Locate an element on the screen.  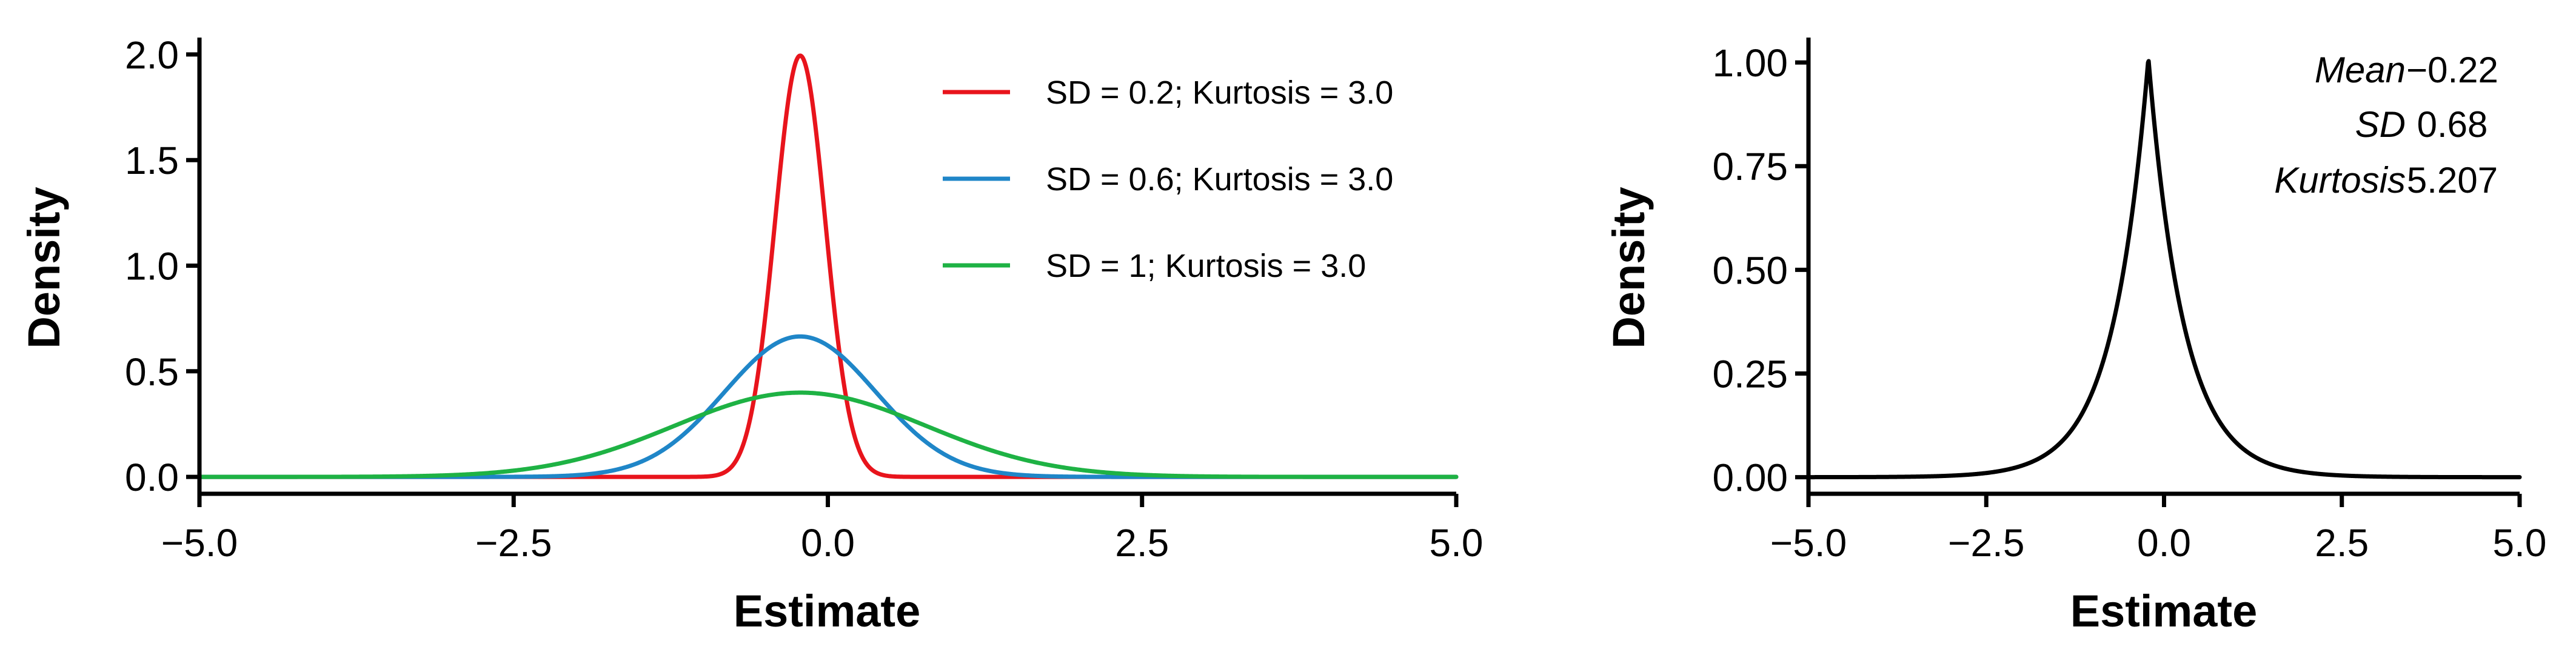
stat-sd-value: 0.68 is located at coordinates (2452, 124).